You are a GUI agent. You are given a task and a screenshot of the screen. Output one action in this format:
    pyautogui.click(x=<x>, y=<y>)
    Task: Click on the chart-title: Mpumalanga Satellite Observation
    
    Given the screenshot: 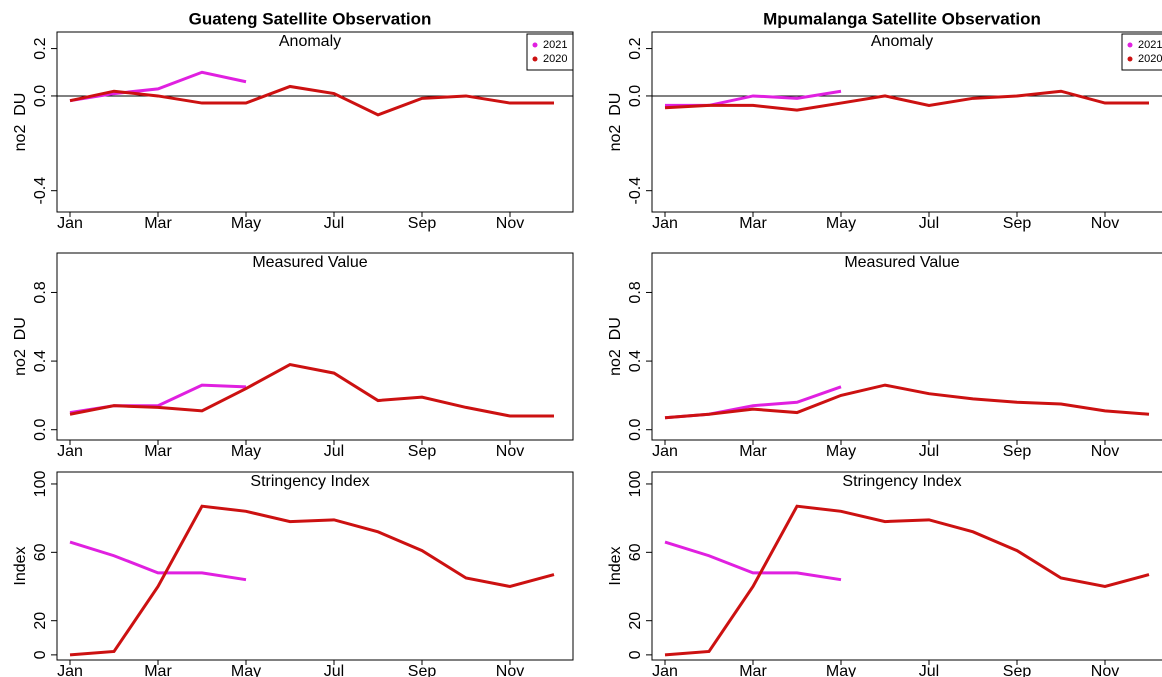 What is the action you would take?
    pyautogui.click(x=902, y=18)
    